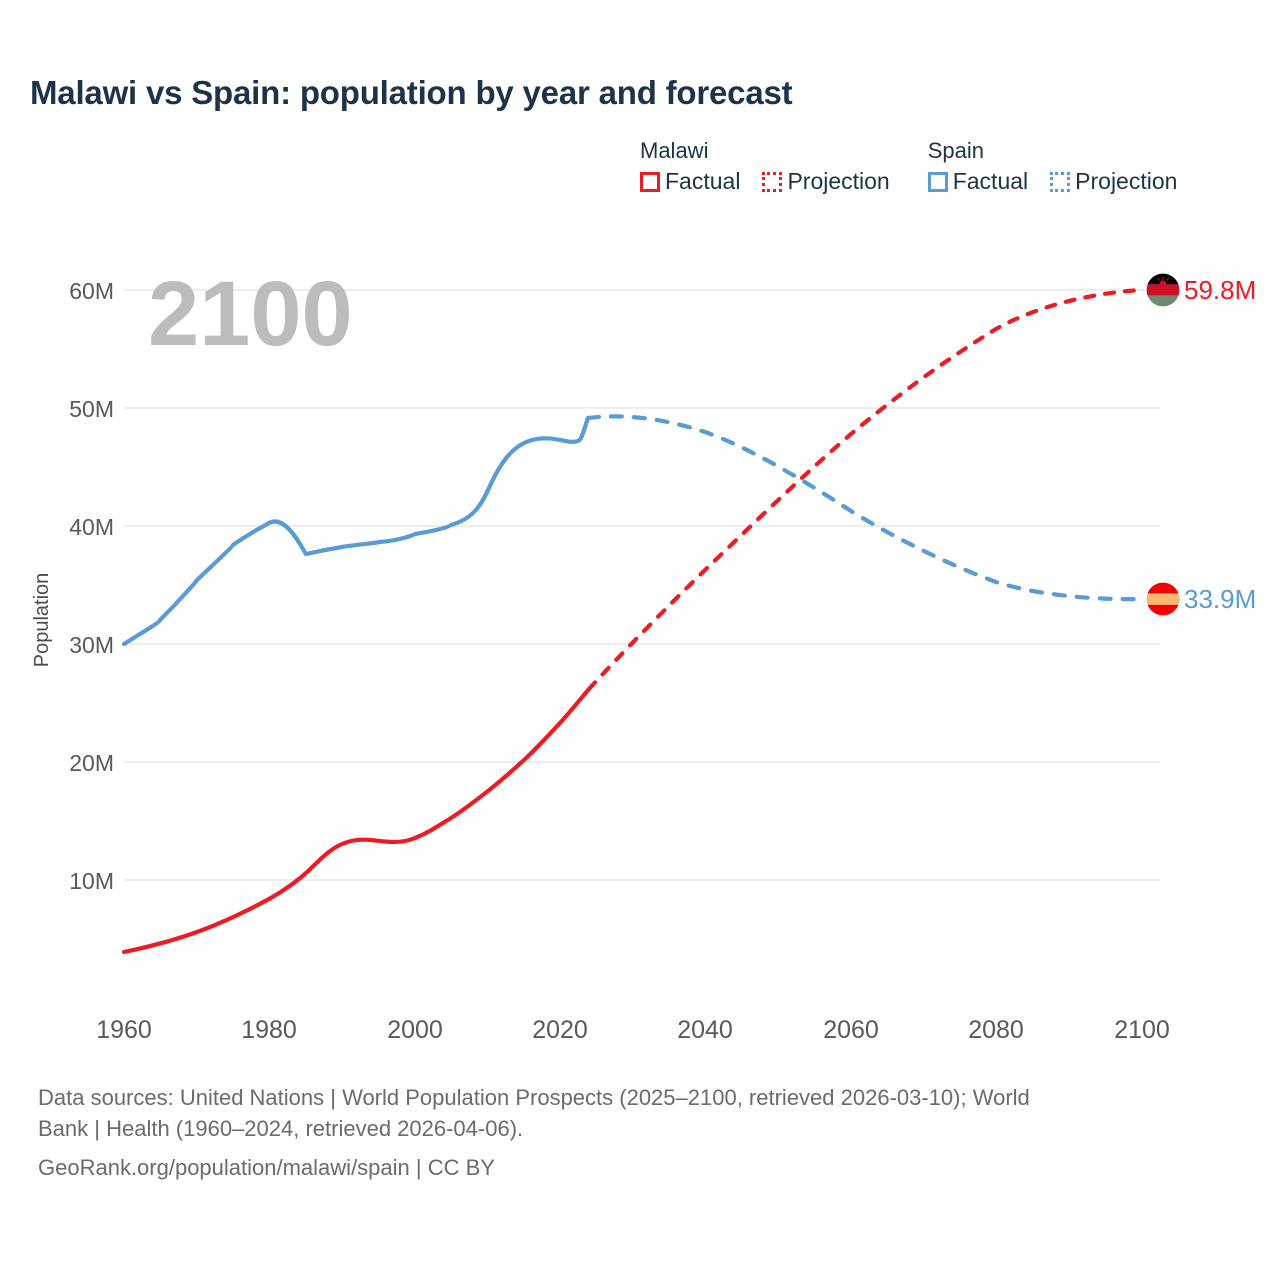 This screenshot has height=1280, width=1280. I want to click on y-axis-title: Population, so click(42, 620).